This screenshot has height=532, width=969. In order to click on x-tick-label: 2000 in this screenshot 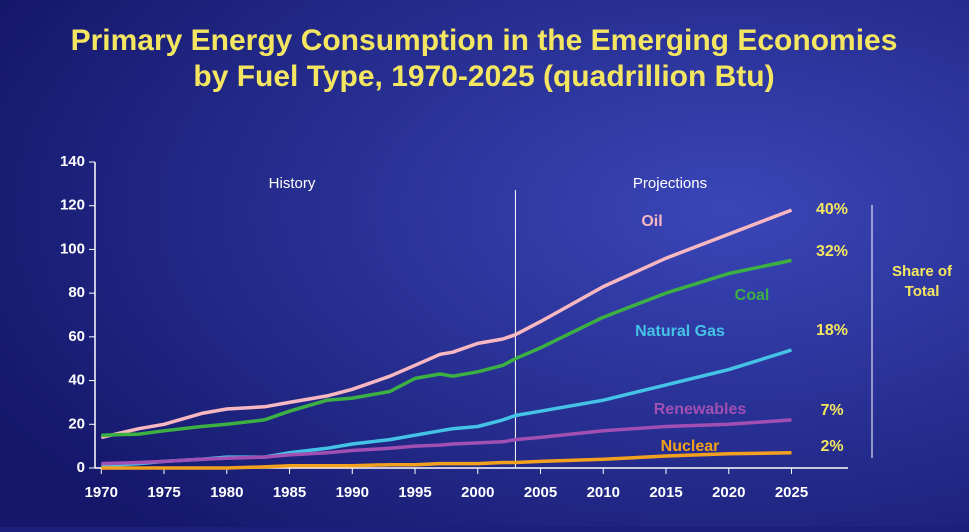, I will do `click(477, 492)`.